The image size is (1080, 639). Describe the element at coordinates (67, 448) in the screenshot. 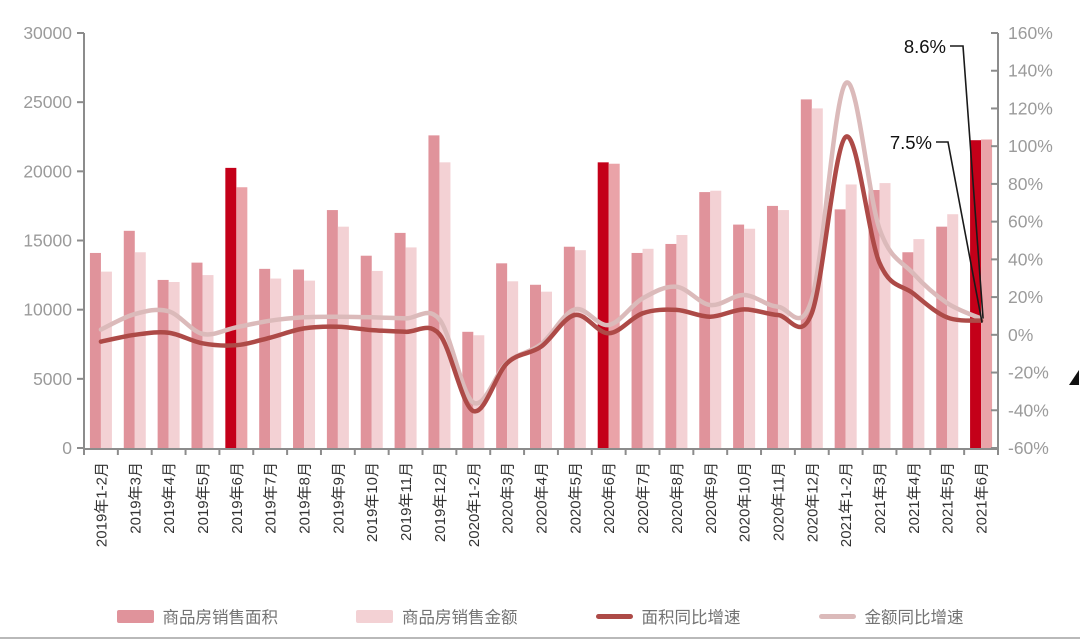

I see `left-axis-tick-label: 0` at that location.